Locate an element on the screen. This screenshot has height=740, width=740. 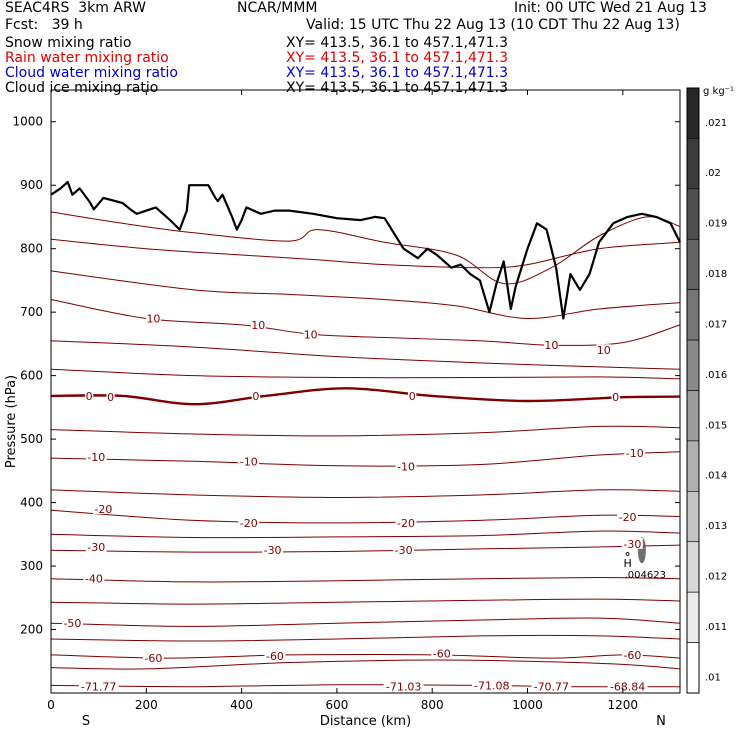
colorbar-label-11: .01 is located at coordinates (713, 677).